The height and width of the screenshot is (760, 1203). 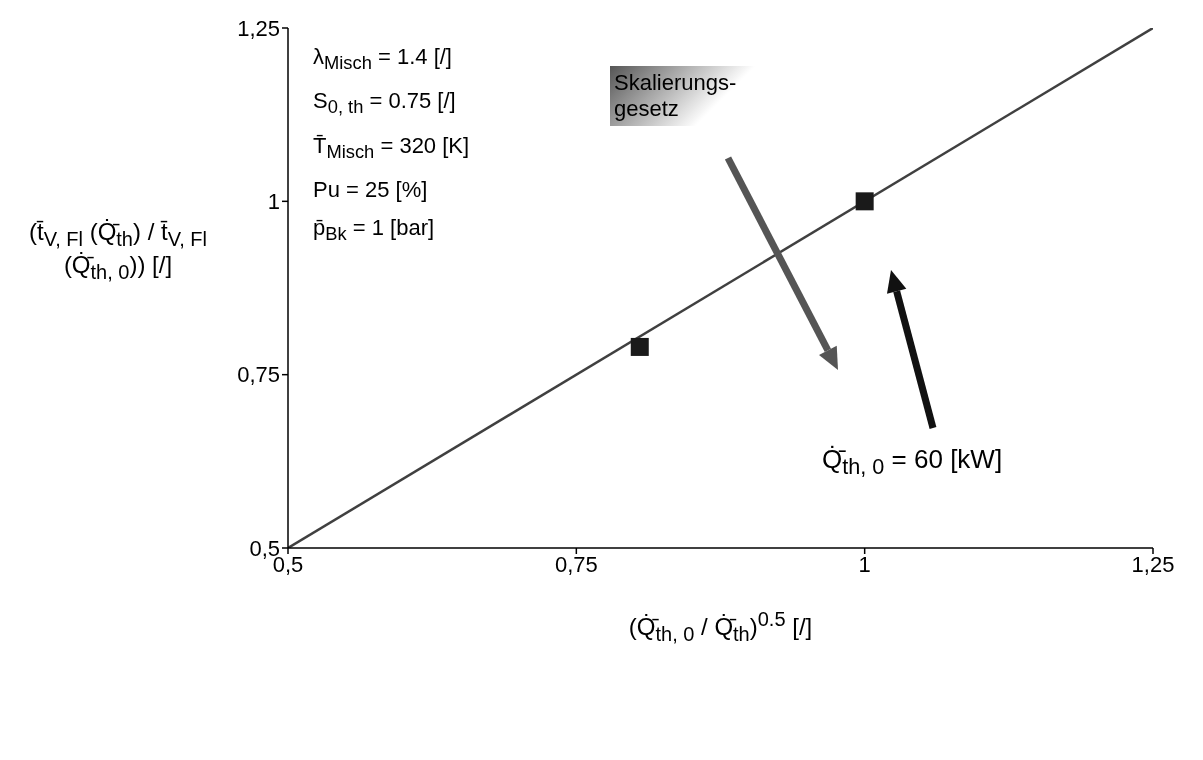 What do you see at coordinates (273, 202) in the screenshot?
I see `y-tick-label: 1` at bounding box center [273, 202].